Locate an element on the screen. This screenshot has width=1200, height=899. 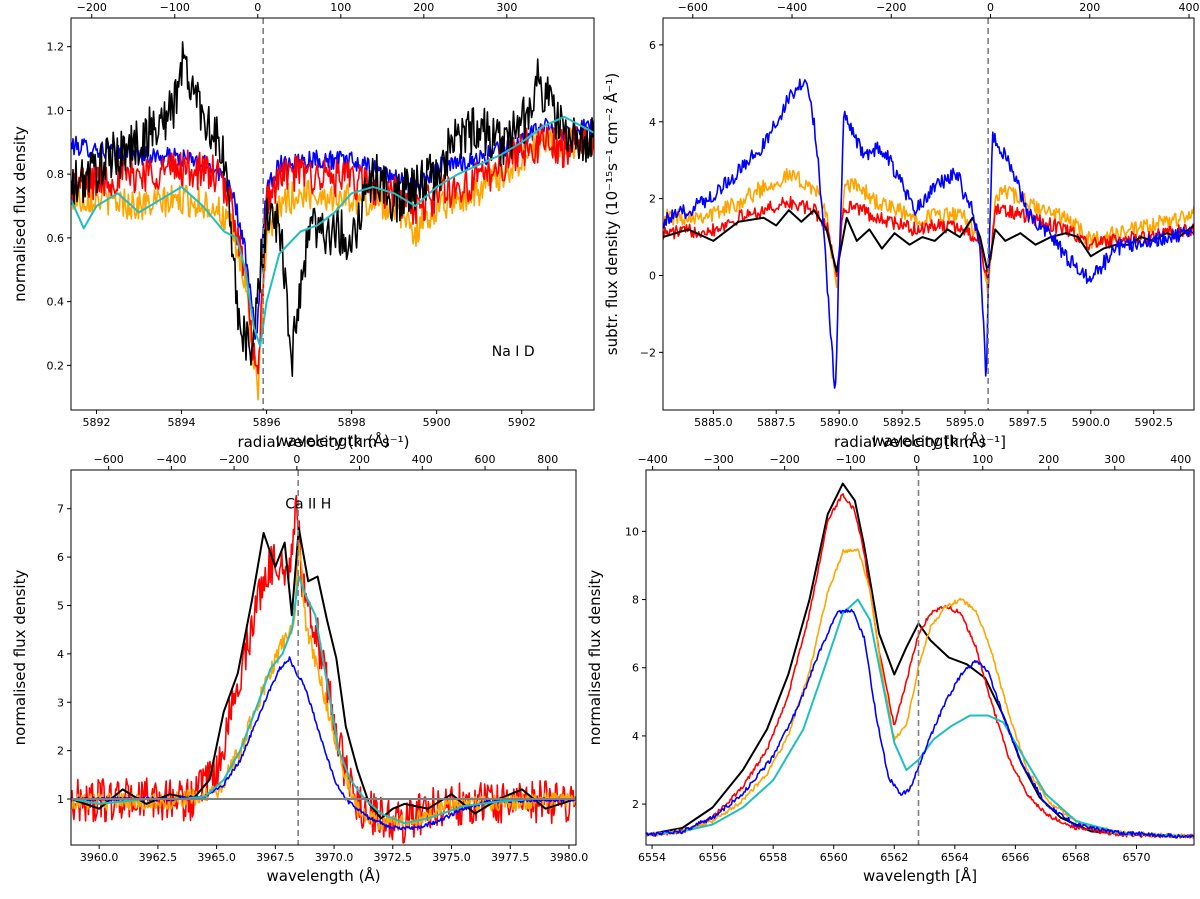
x-tick-label: 3977.5 is located at coordinates (510, 857).